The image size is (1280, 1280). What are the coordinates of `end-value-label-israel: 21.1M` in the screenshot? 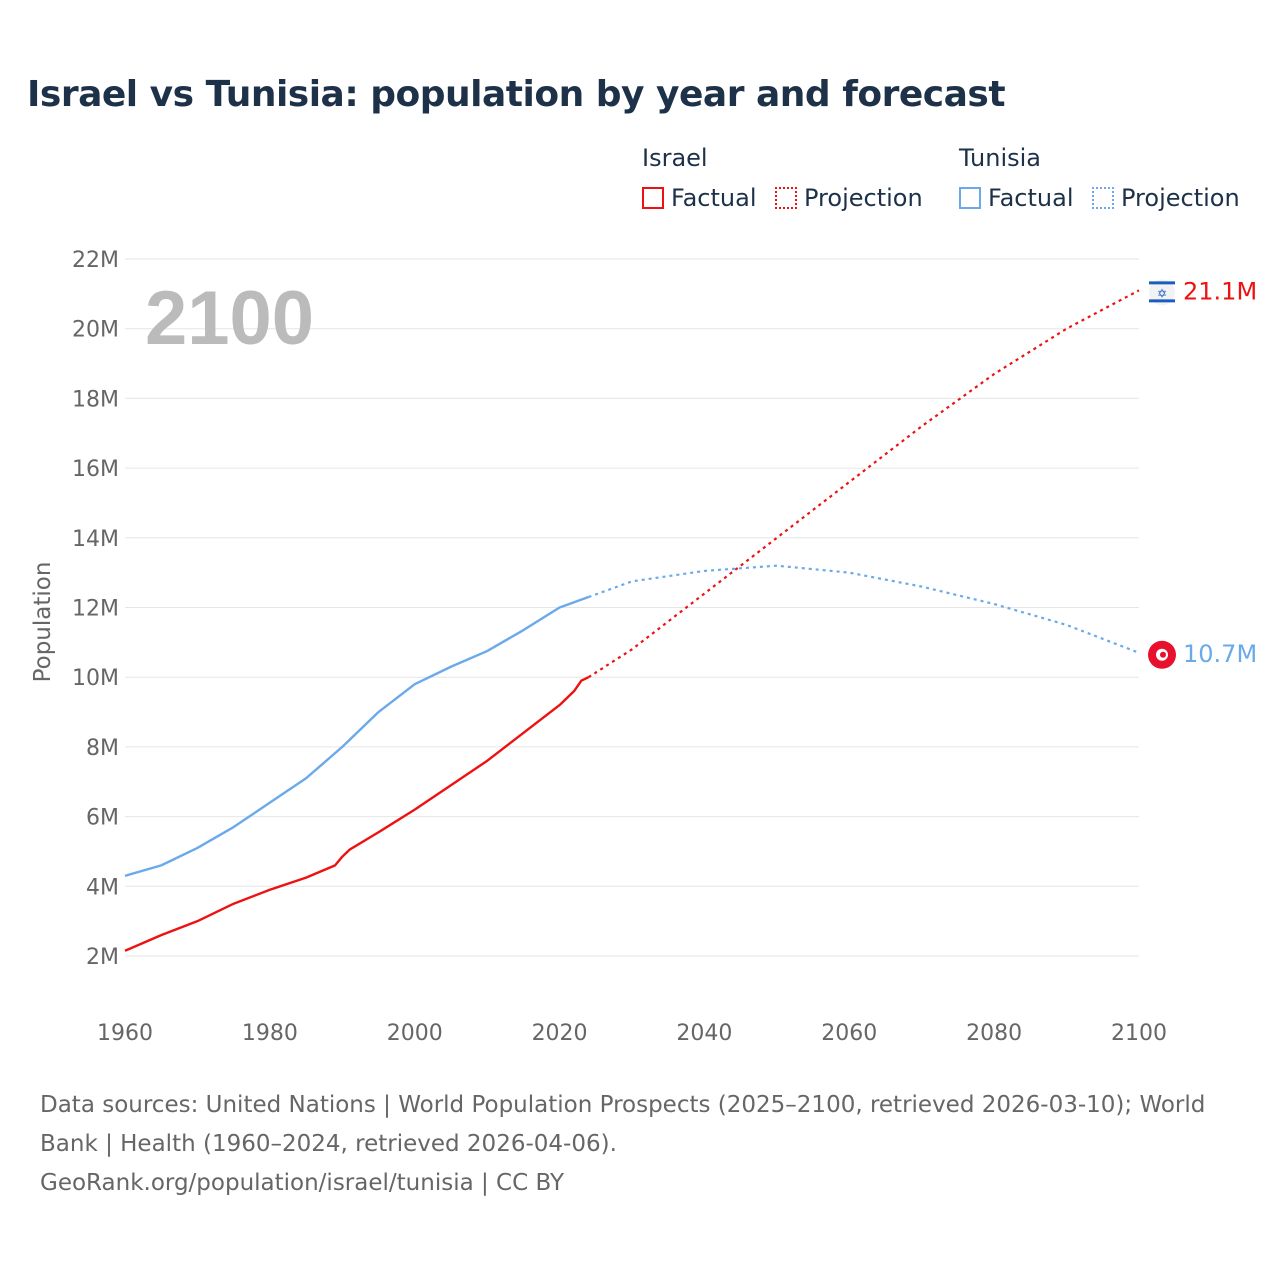 It's located at (1220, 291).